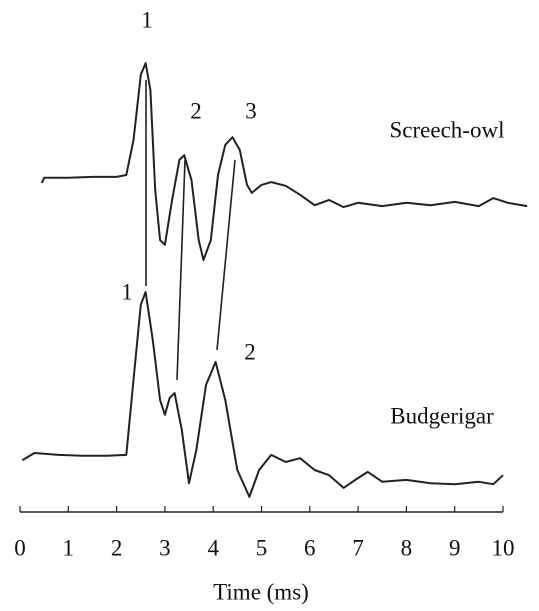  I want to click on x-tick-label: 3, so click(165, 547).